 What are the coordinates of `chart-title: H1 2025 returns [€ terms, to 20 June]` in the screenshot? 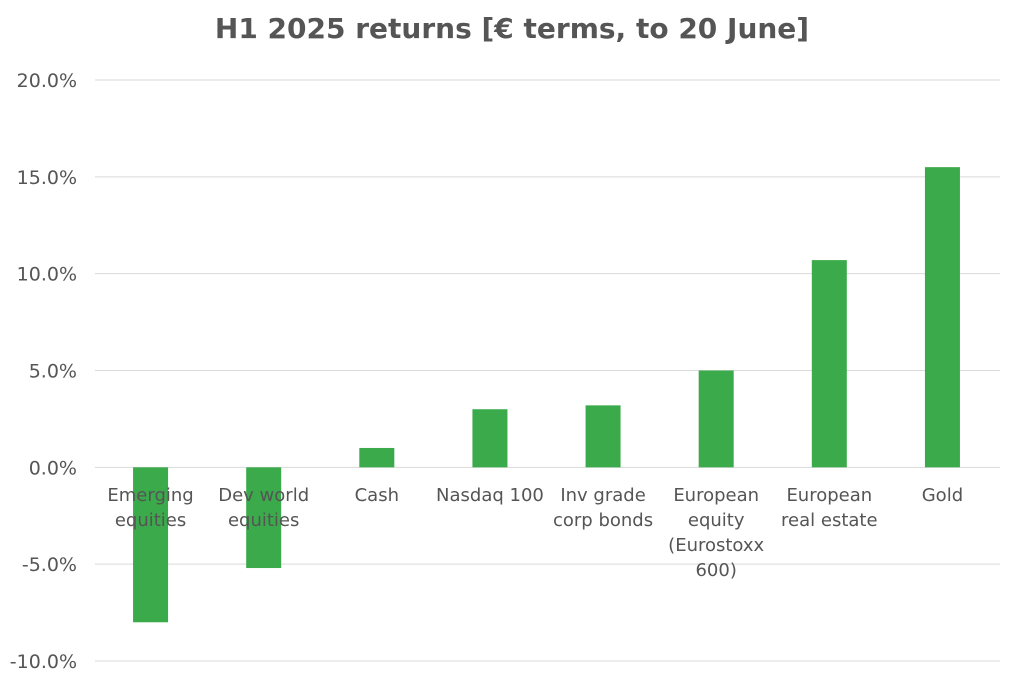 It's located at (512, 28).